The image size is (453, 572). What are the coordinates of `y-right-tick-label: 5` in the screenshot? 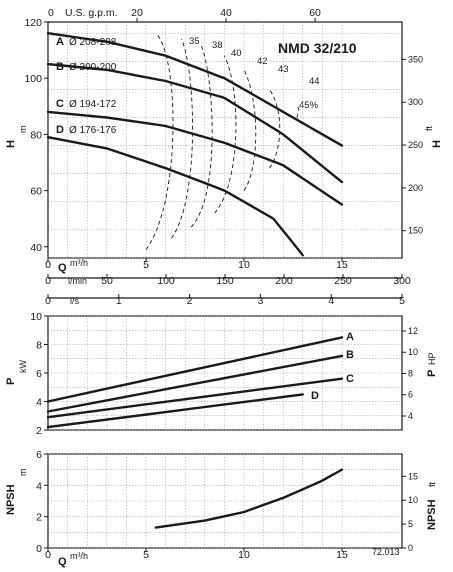 It's located at (410, 524).